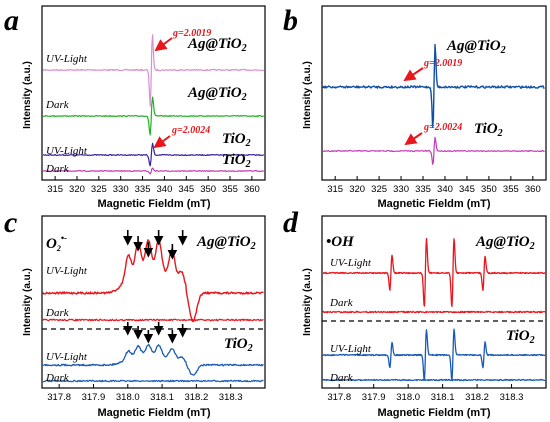 The width and height of the screenshot is (550, 422). Describe the element at coordinates (59, 397) in the screenshot. I see `x-tick-label: 317.8` at that location.